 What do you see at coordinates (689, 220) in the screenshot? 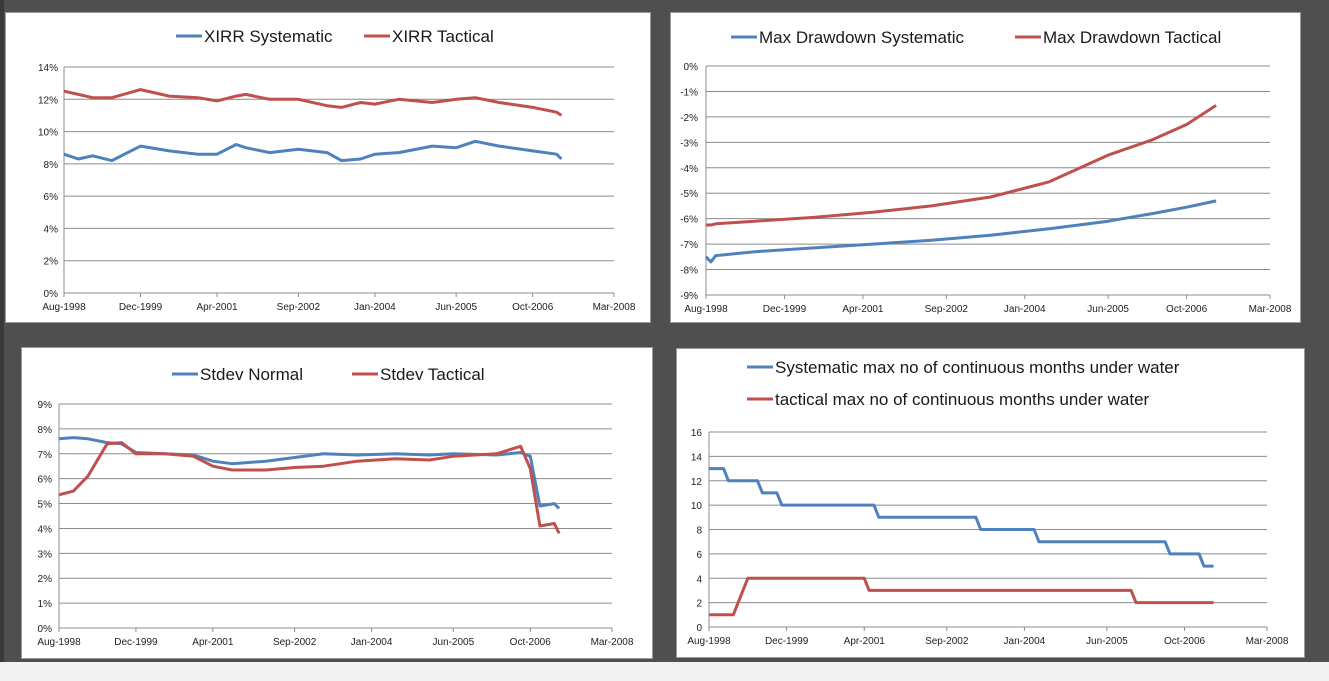
I see `y-tick-label: -6%` at bounding box center [689, 220].